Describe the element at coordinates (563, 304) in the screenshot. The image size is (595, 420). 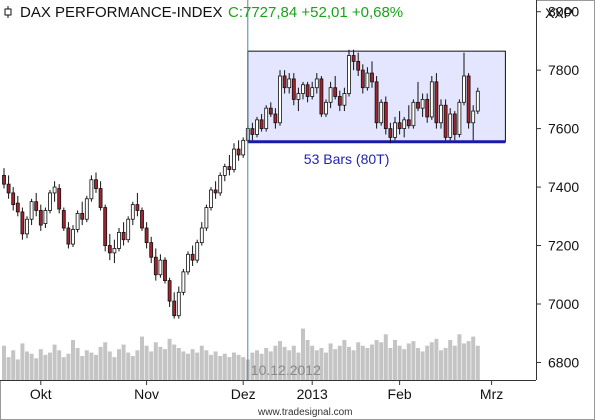
I see `y-tick-label: 7000` at that location.